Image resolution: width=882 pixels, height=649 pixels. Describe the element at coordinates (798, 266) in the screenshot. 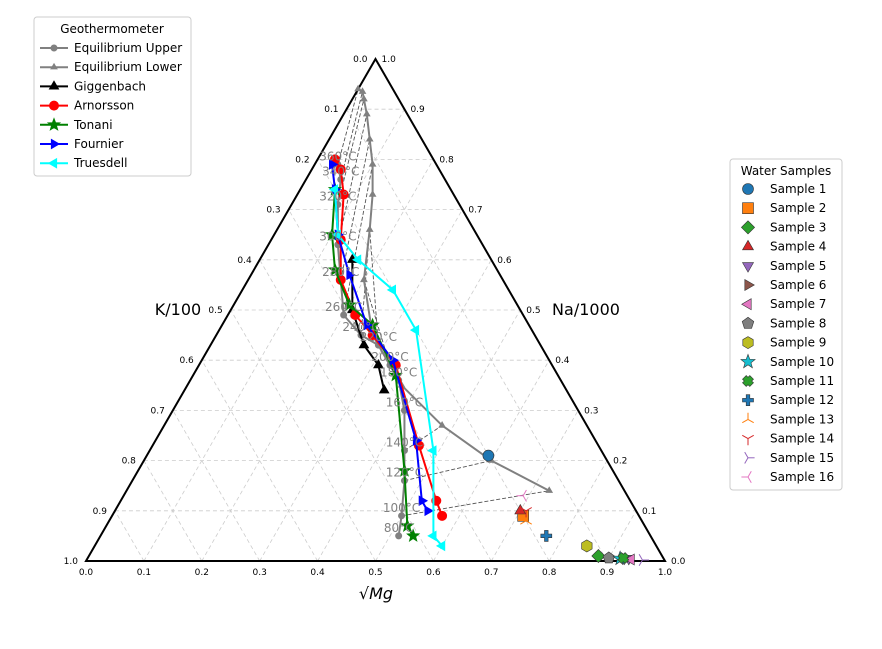

I see `legend-sample-label: Sample 5` at that location.